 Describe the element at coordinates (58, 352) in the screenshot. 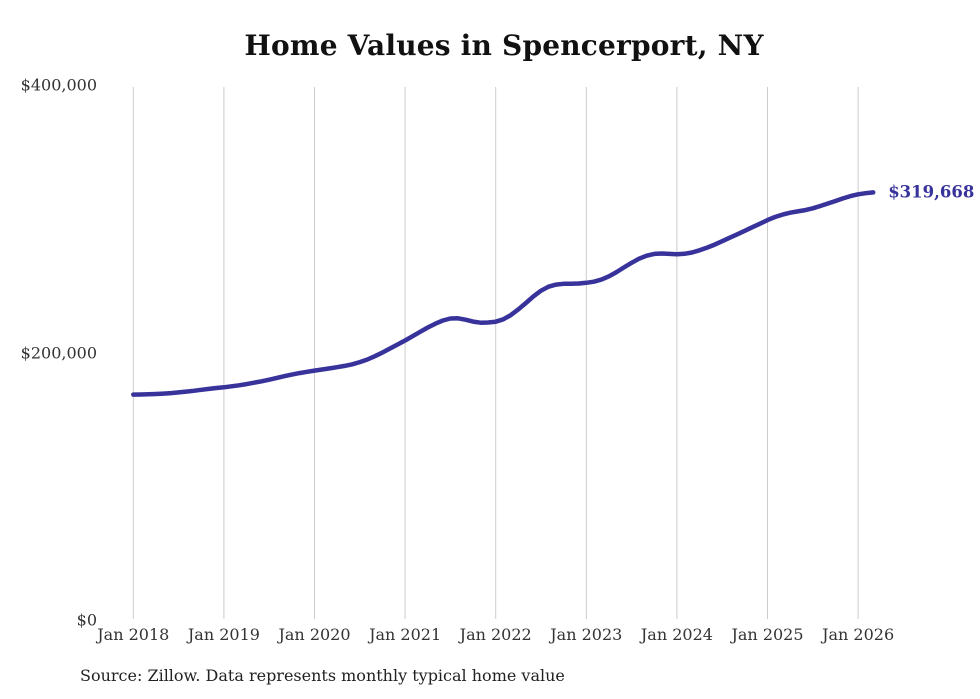

I see `y-axis-tick-label: $200,000` at that location.